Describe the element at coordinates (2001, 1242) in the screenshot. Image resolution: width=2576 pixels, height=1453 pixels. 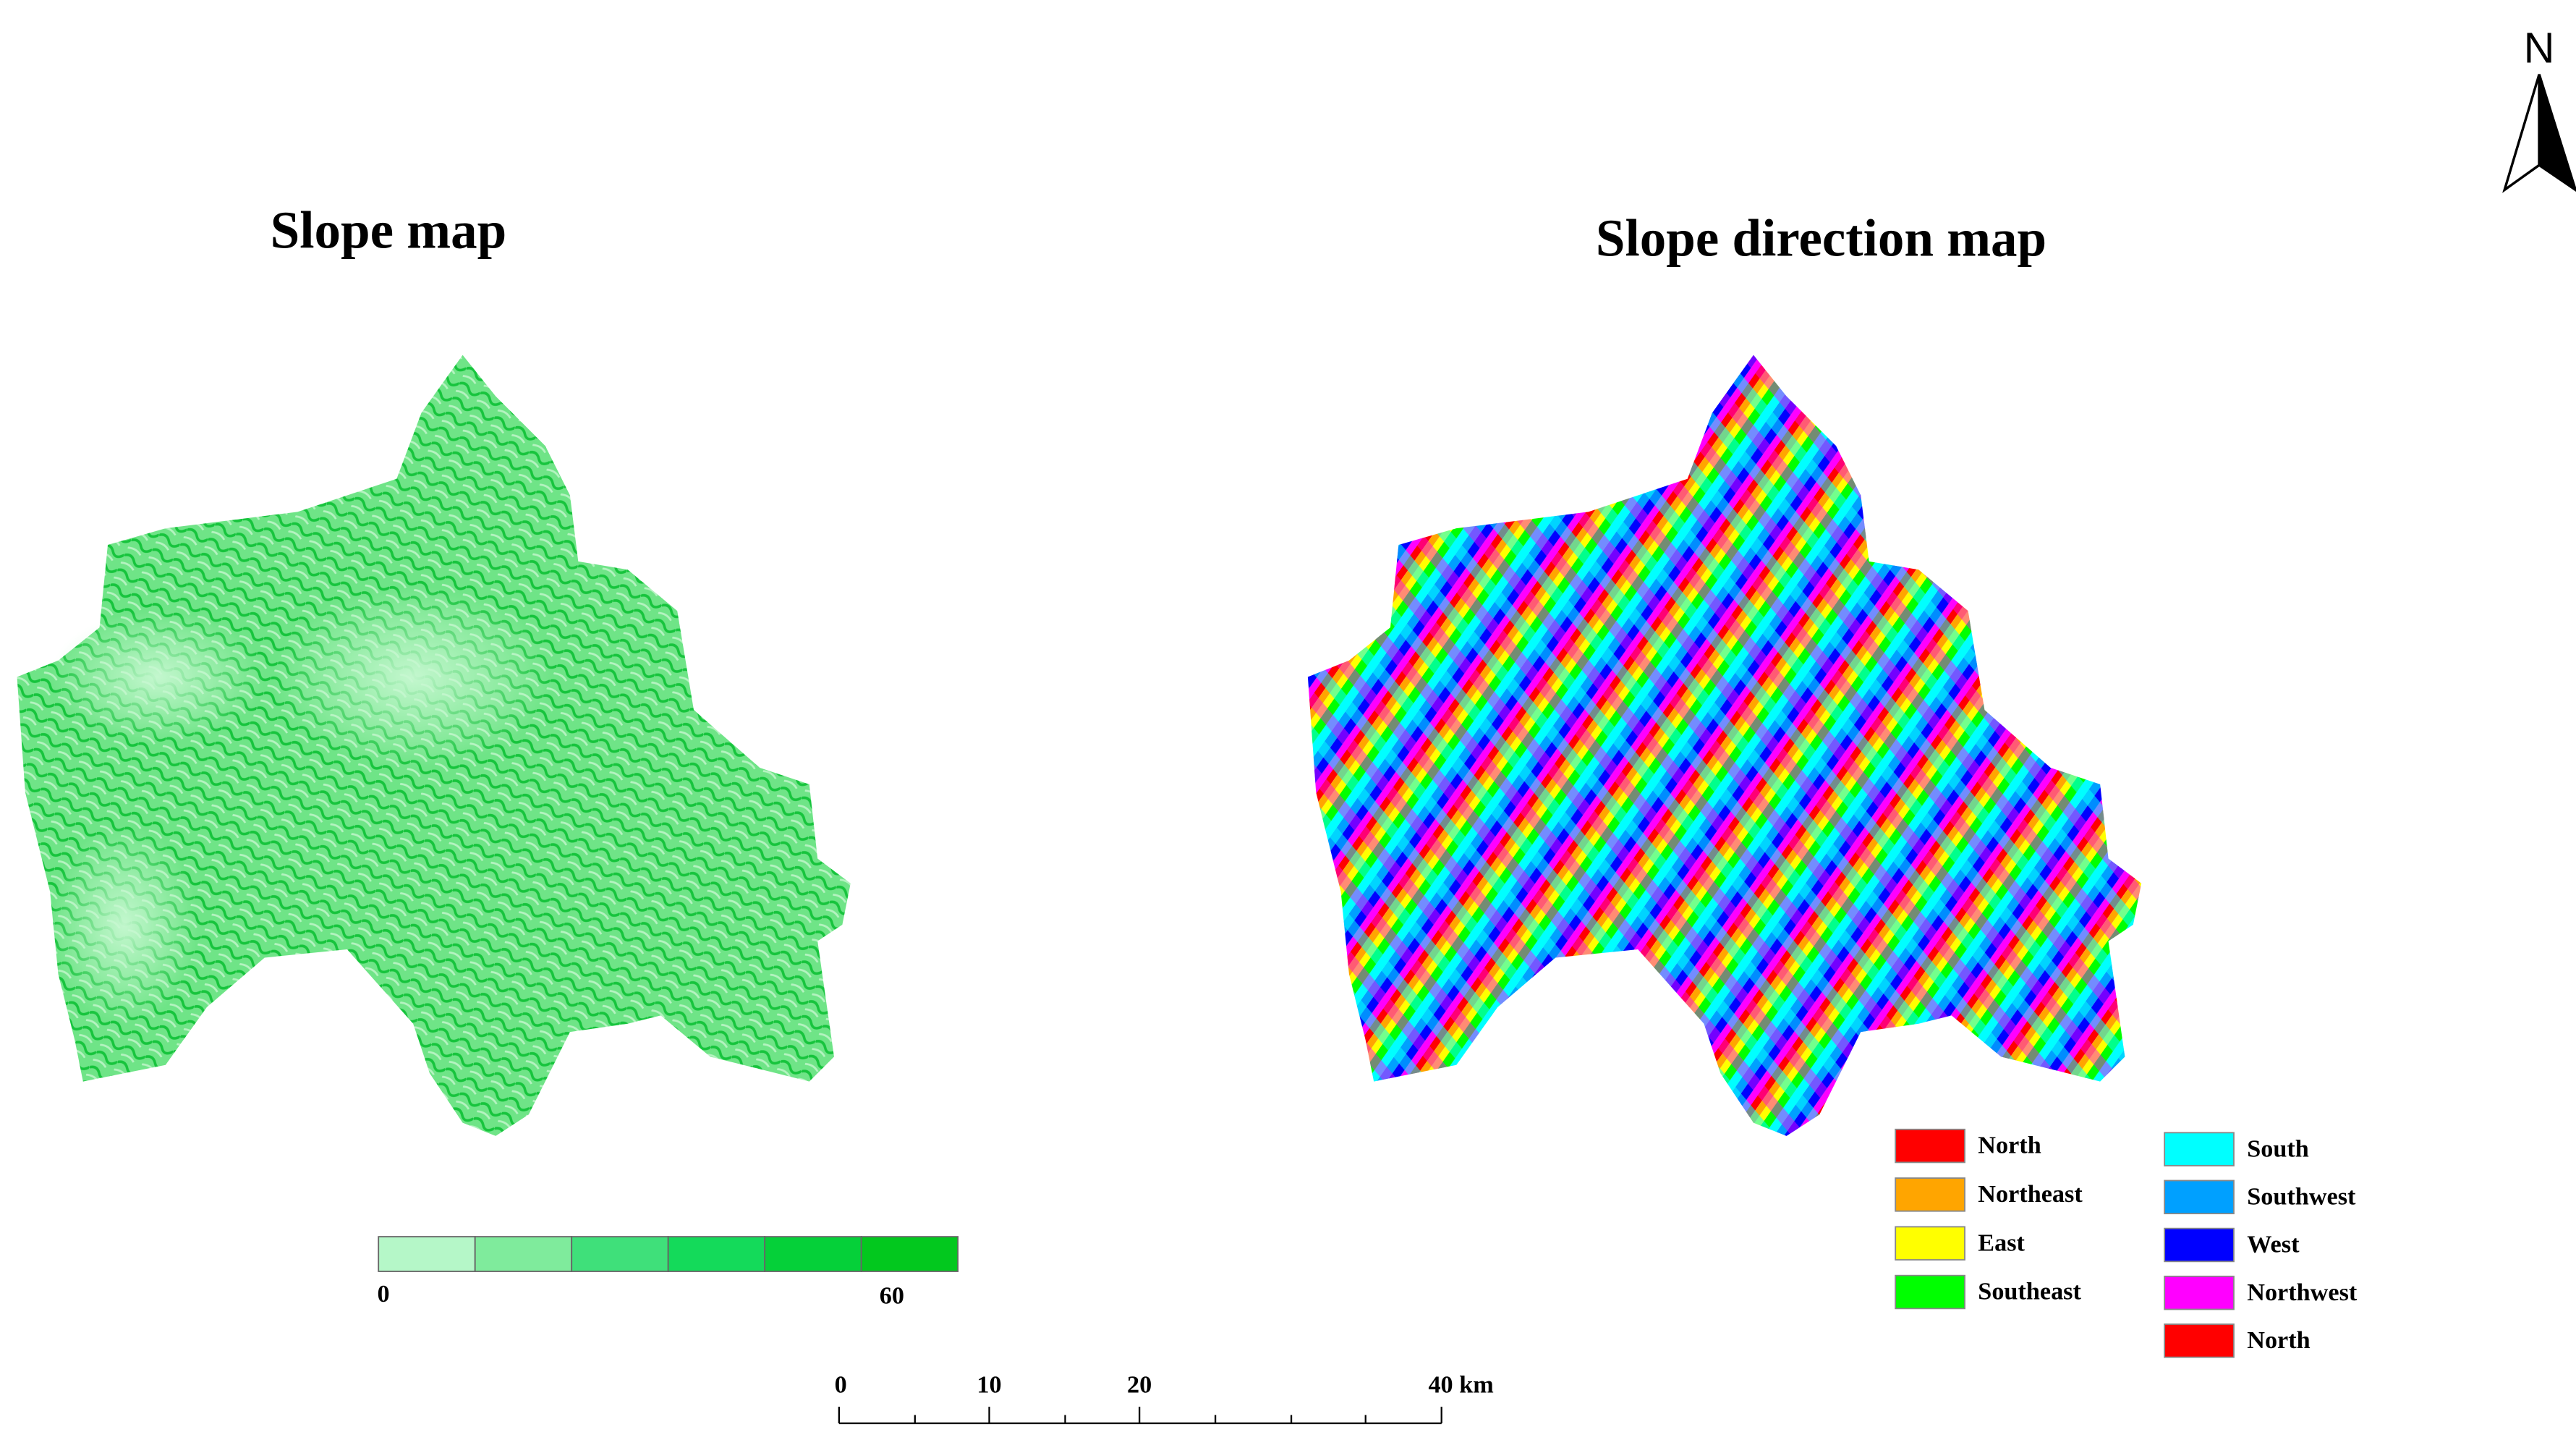
I see `legend-label: East` at that location.